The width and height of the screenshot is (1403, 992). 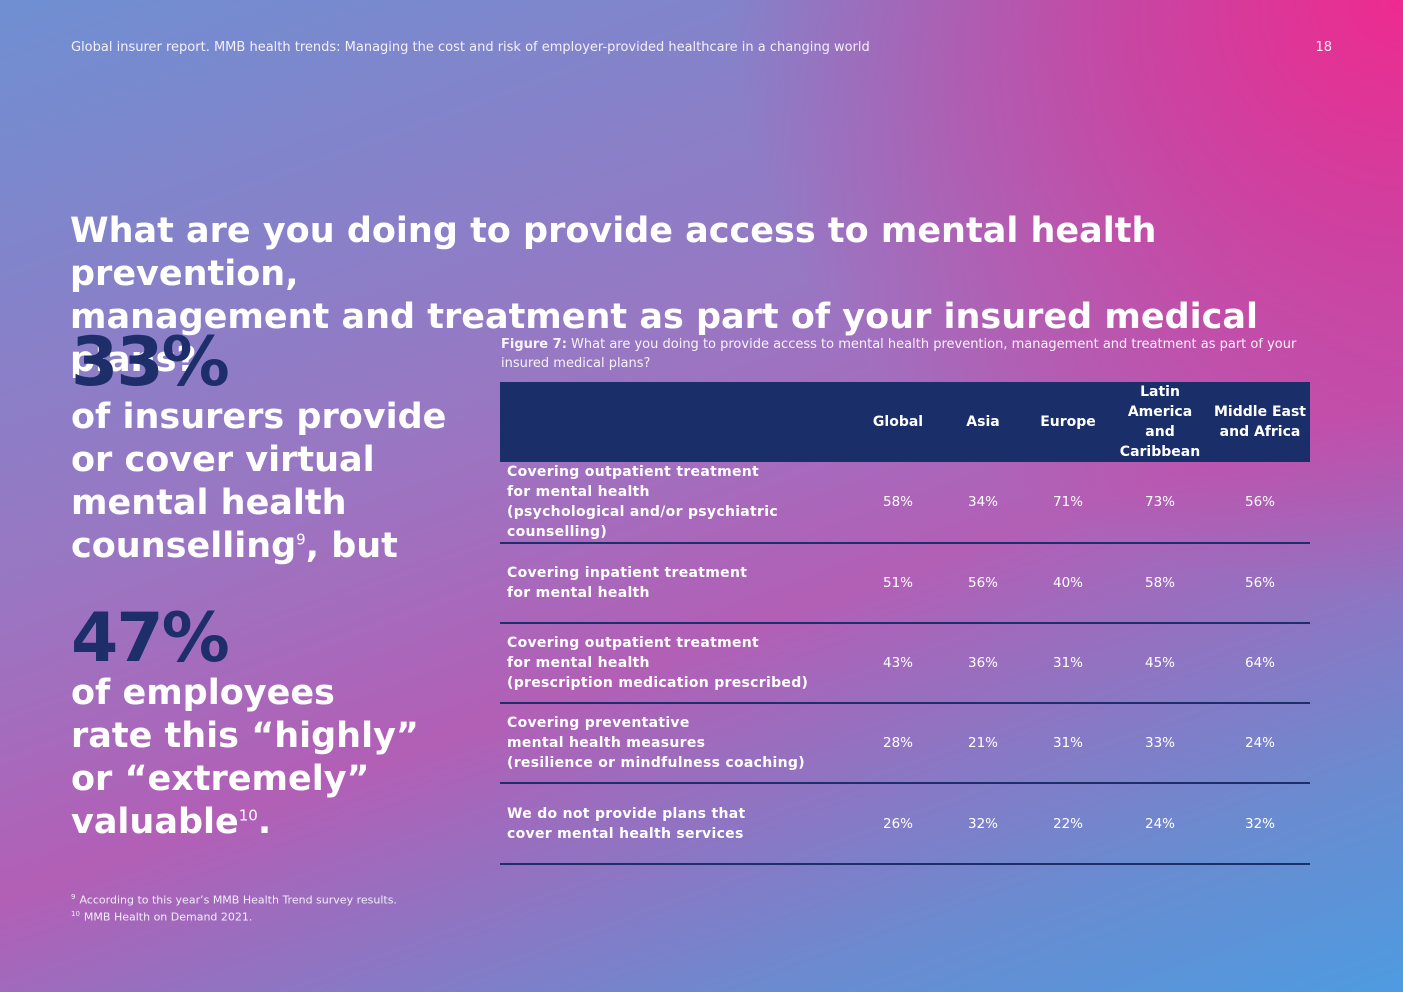 I want to click on cell-latin-america: 33%, so click(x=1160, y=743).